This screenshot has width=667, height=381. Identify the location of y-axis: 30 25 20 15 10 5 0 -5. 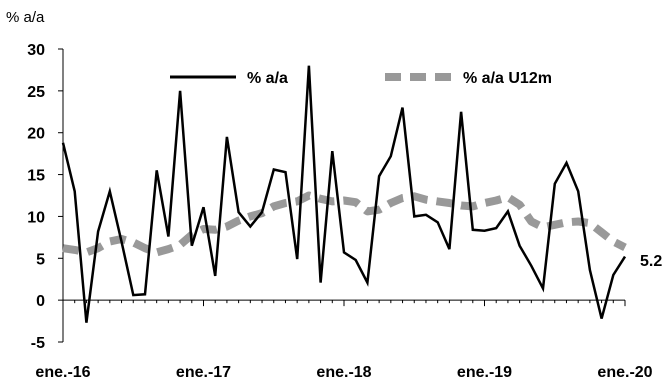
(45, 197).